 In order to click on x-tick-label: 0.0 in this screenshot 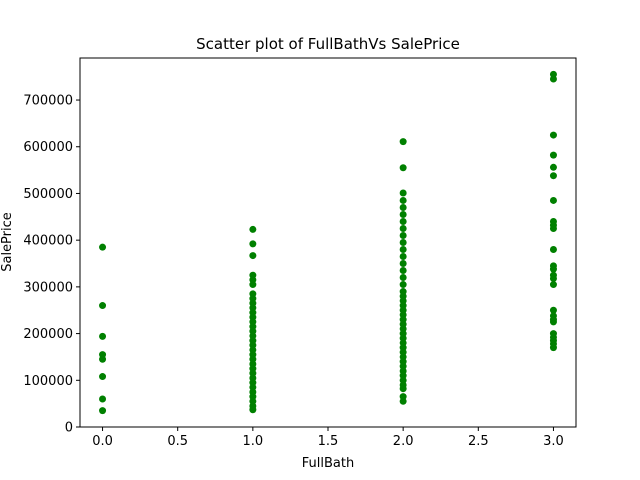, I will do `click(102, 441)`.